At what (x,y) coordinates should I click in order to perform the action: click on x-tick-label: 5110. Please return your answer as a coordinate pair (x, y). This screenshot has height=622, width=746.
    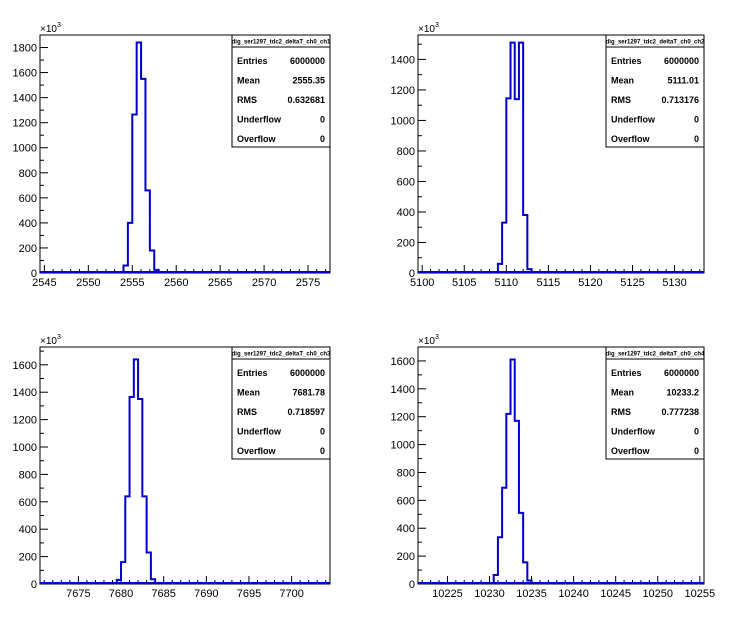
    Looking at the image, I should click on (506, 283).